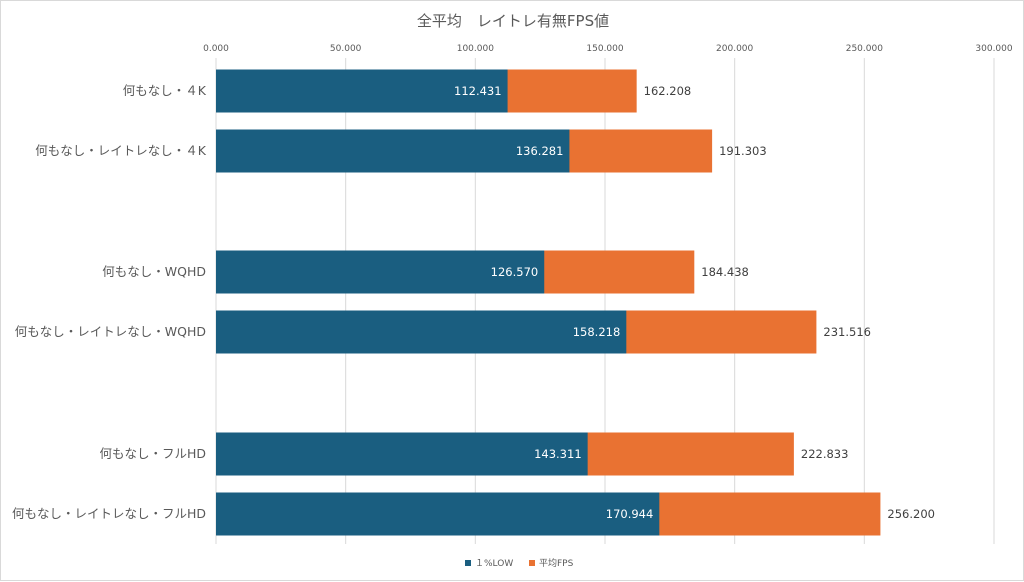  Describe the element at coordinates (725, 272) in the screenshot. I see `data-label-avg-fps: 184.438` at that location.